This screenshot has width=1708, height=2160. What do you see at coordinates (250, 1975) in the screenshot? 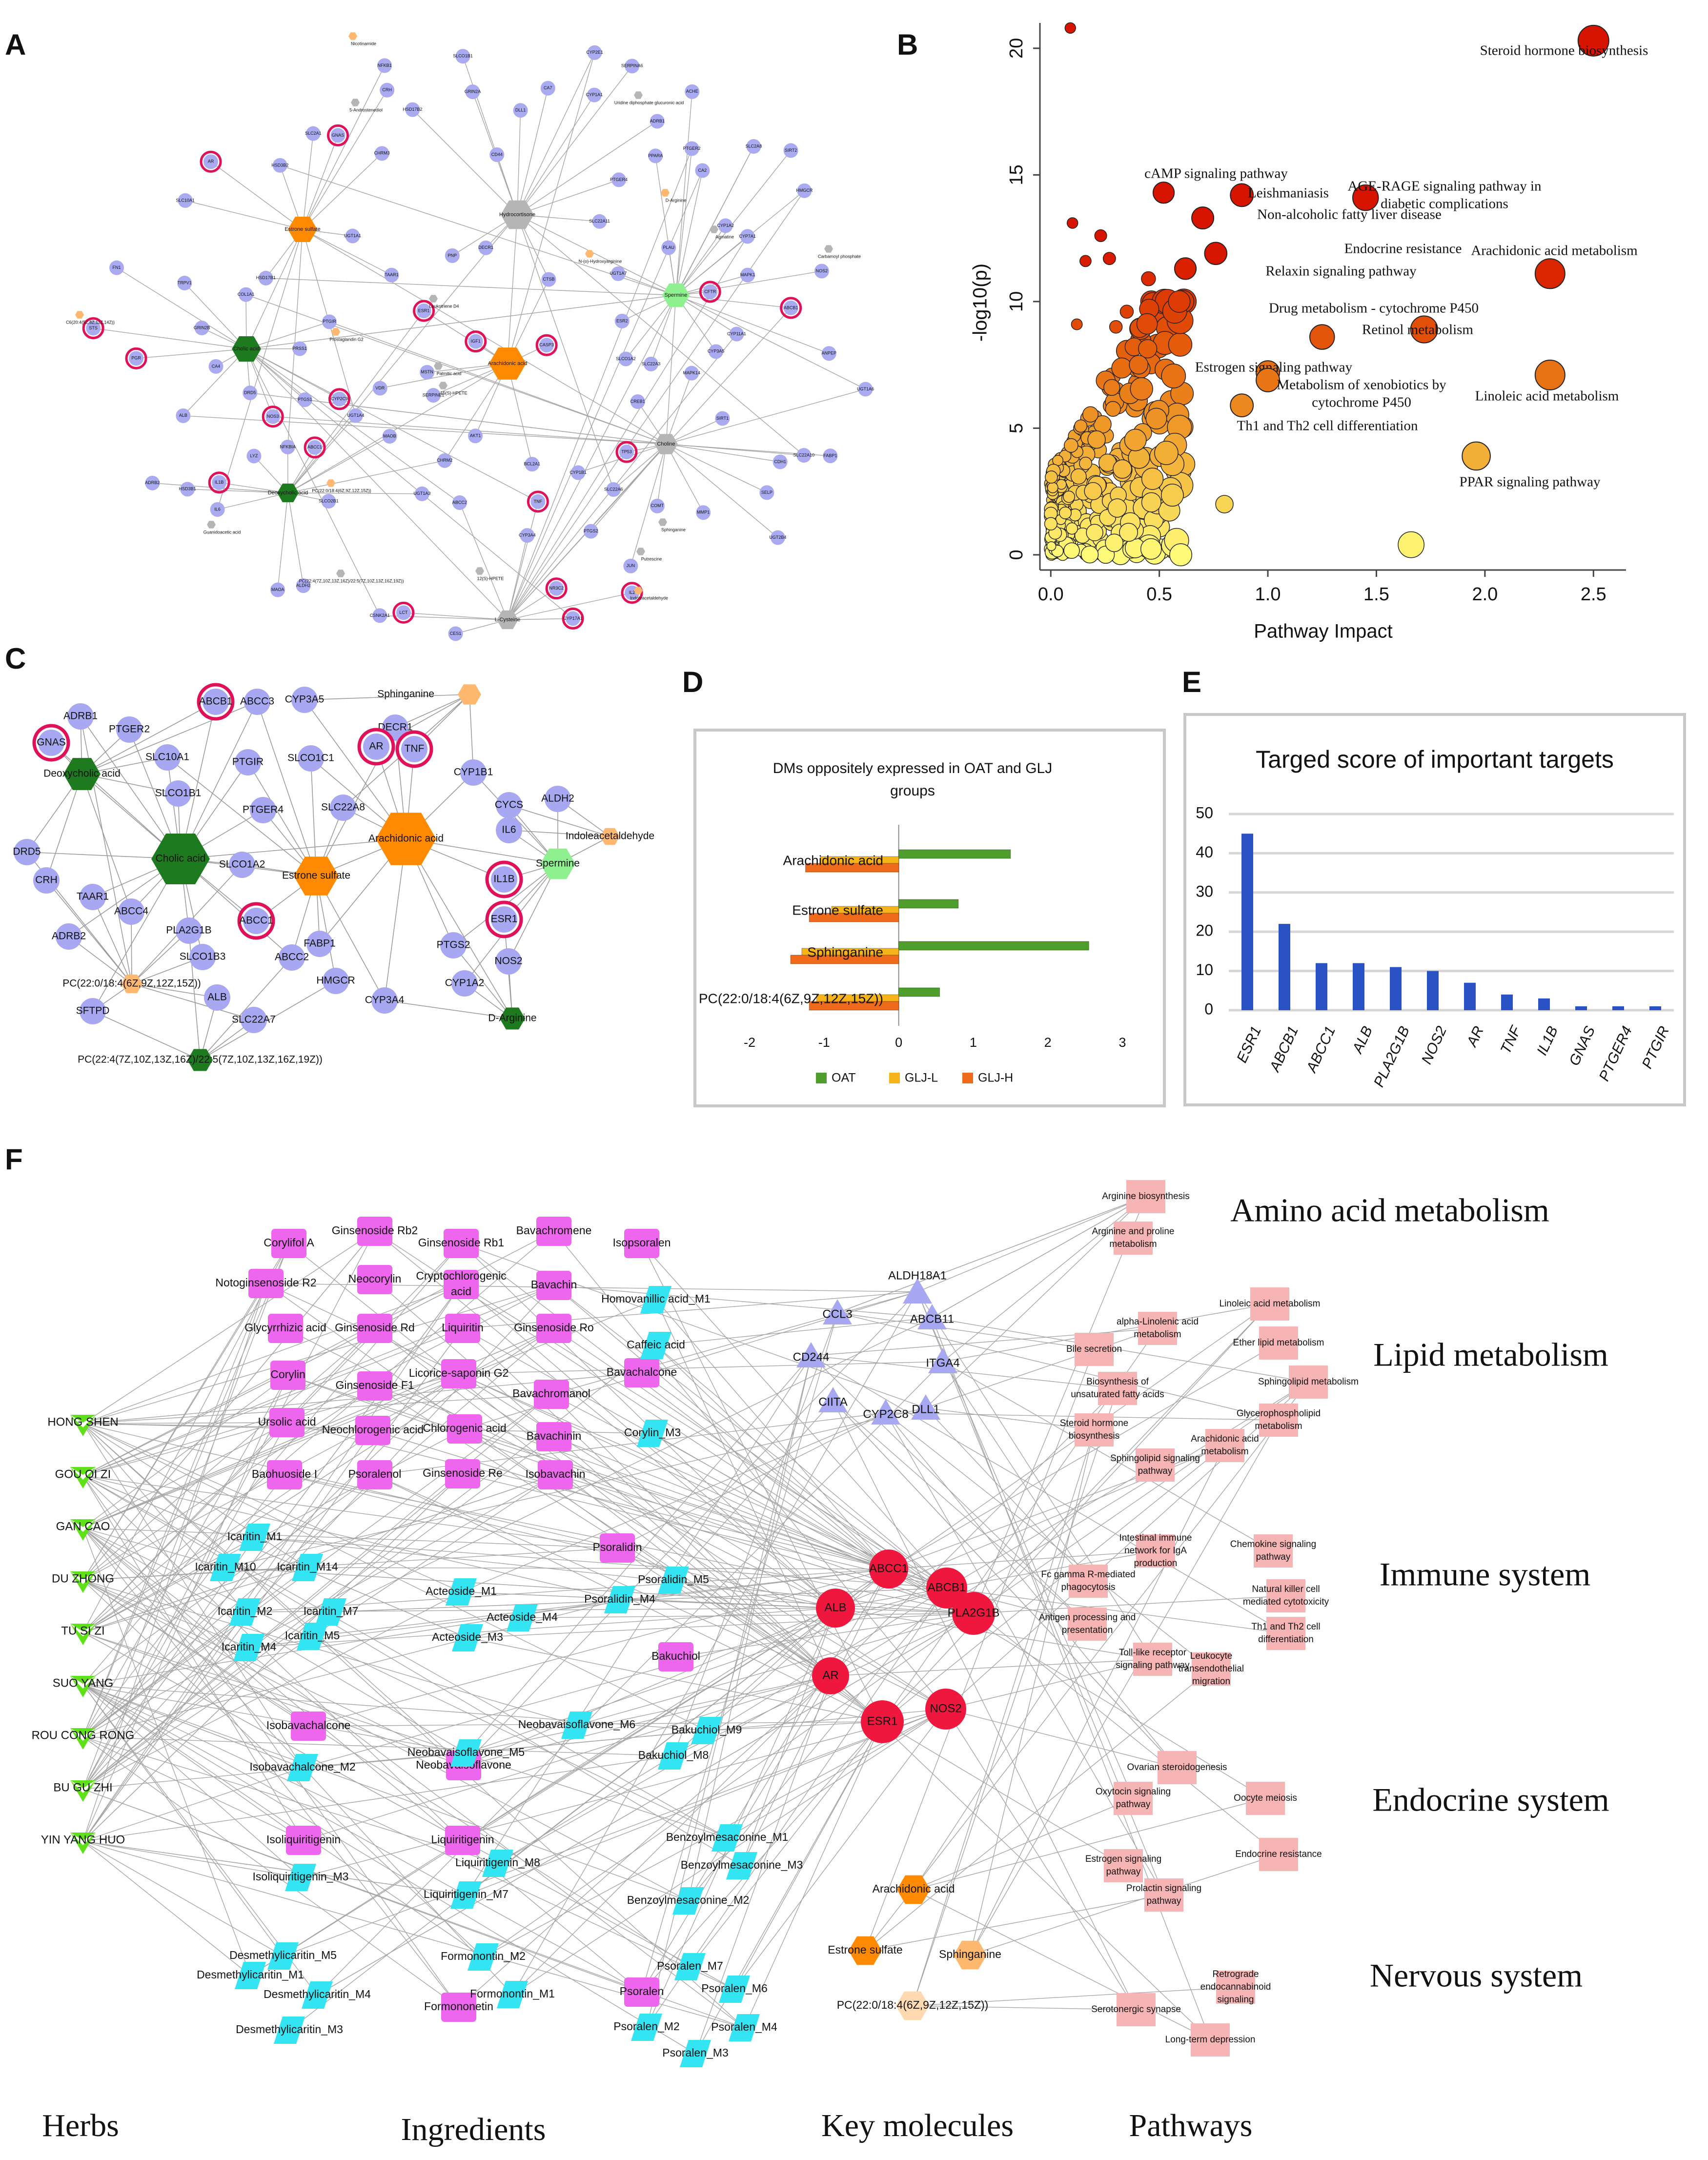
I see `ingredient-label: Desmethylicaritin_M1` at bounding box center [250, 1975].